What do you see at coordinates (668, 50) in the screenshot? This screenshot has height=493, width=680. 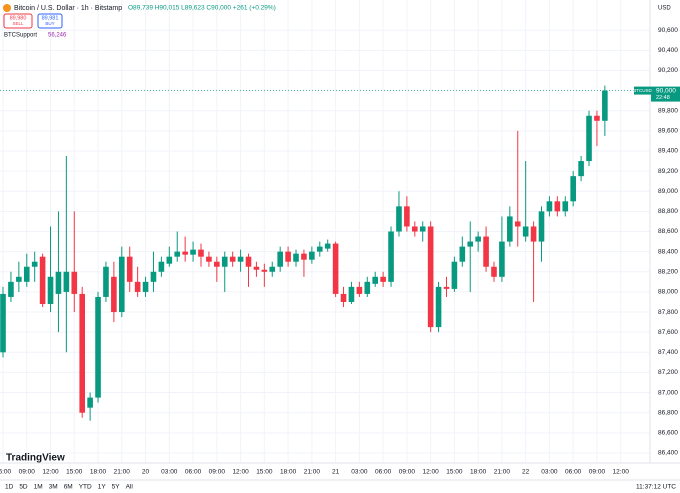 I see `y-tick-label: 90,400` at bounding box center [668, 50].